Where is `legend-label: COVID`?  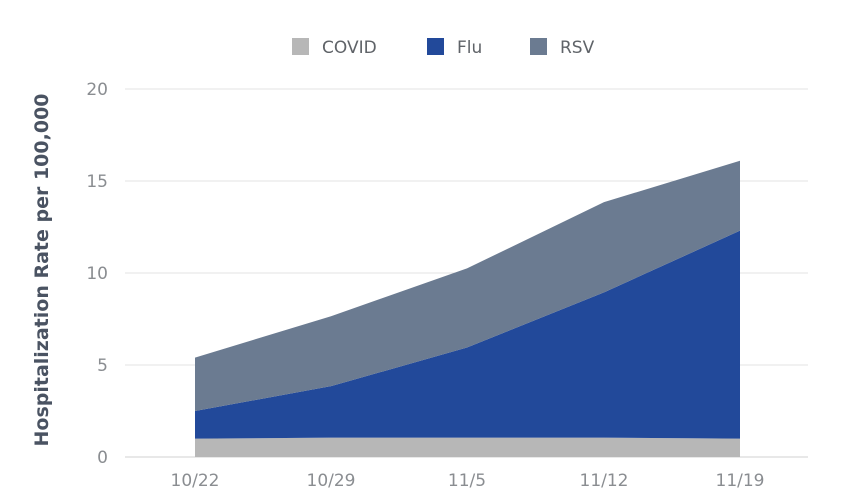
legend-label: COVID is located at coordinates (349, 48).